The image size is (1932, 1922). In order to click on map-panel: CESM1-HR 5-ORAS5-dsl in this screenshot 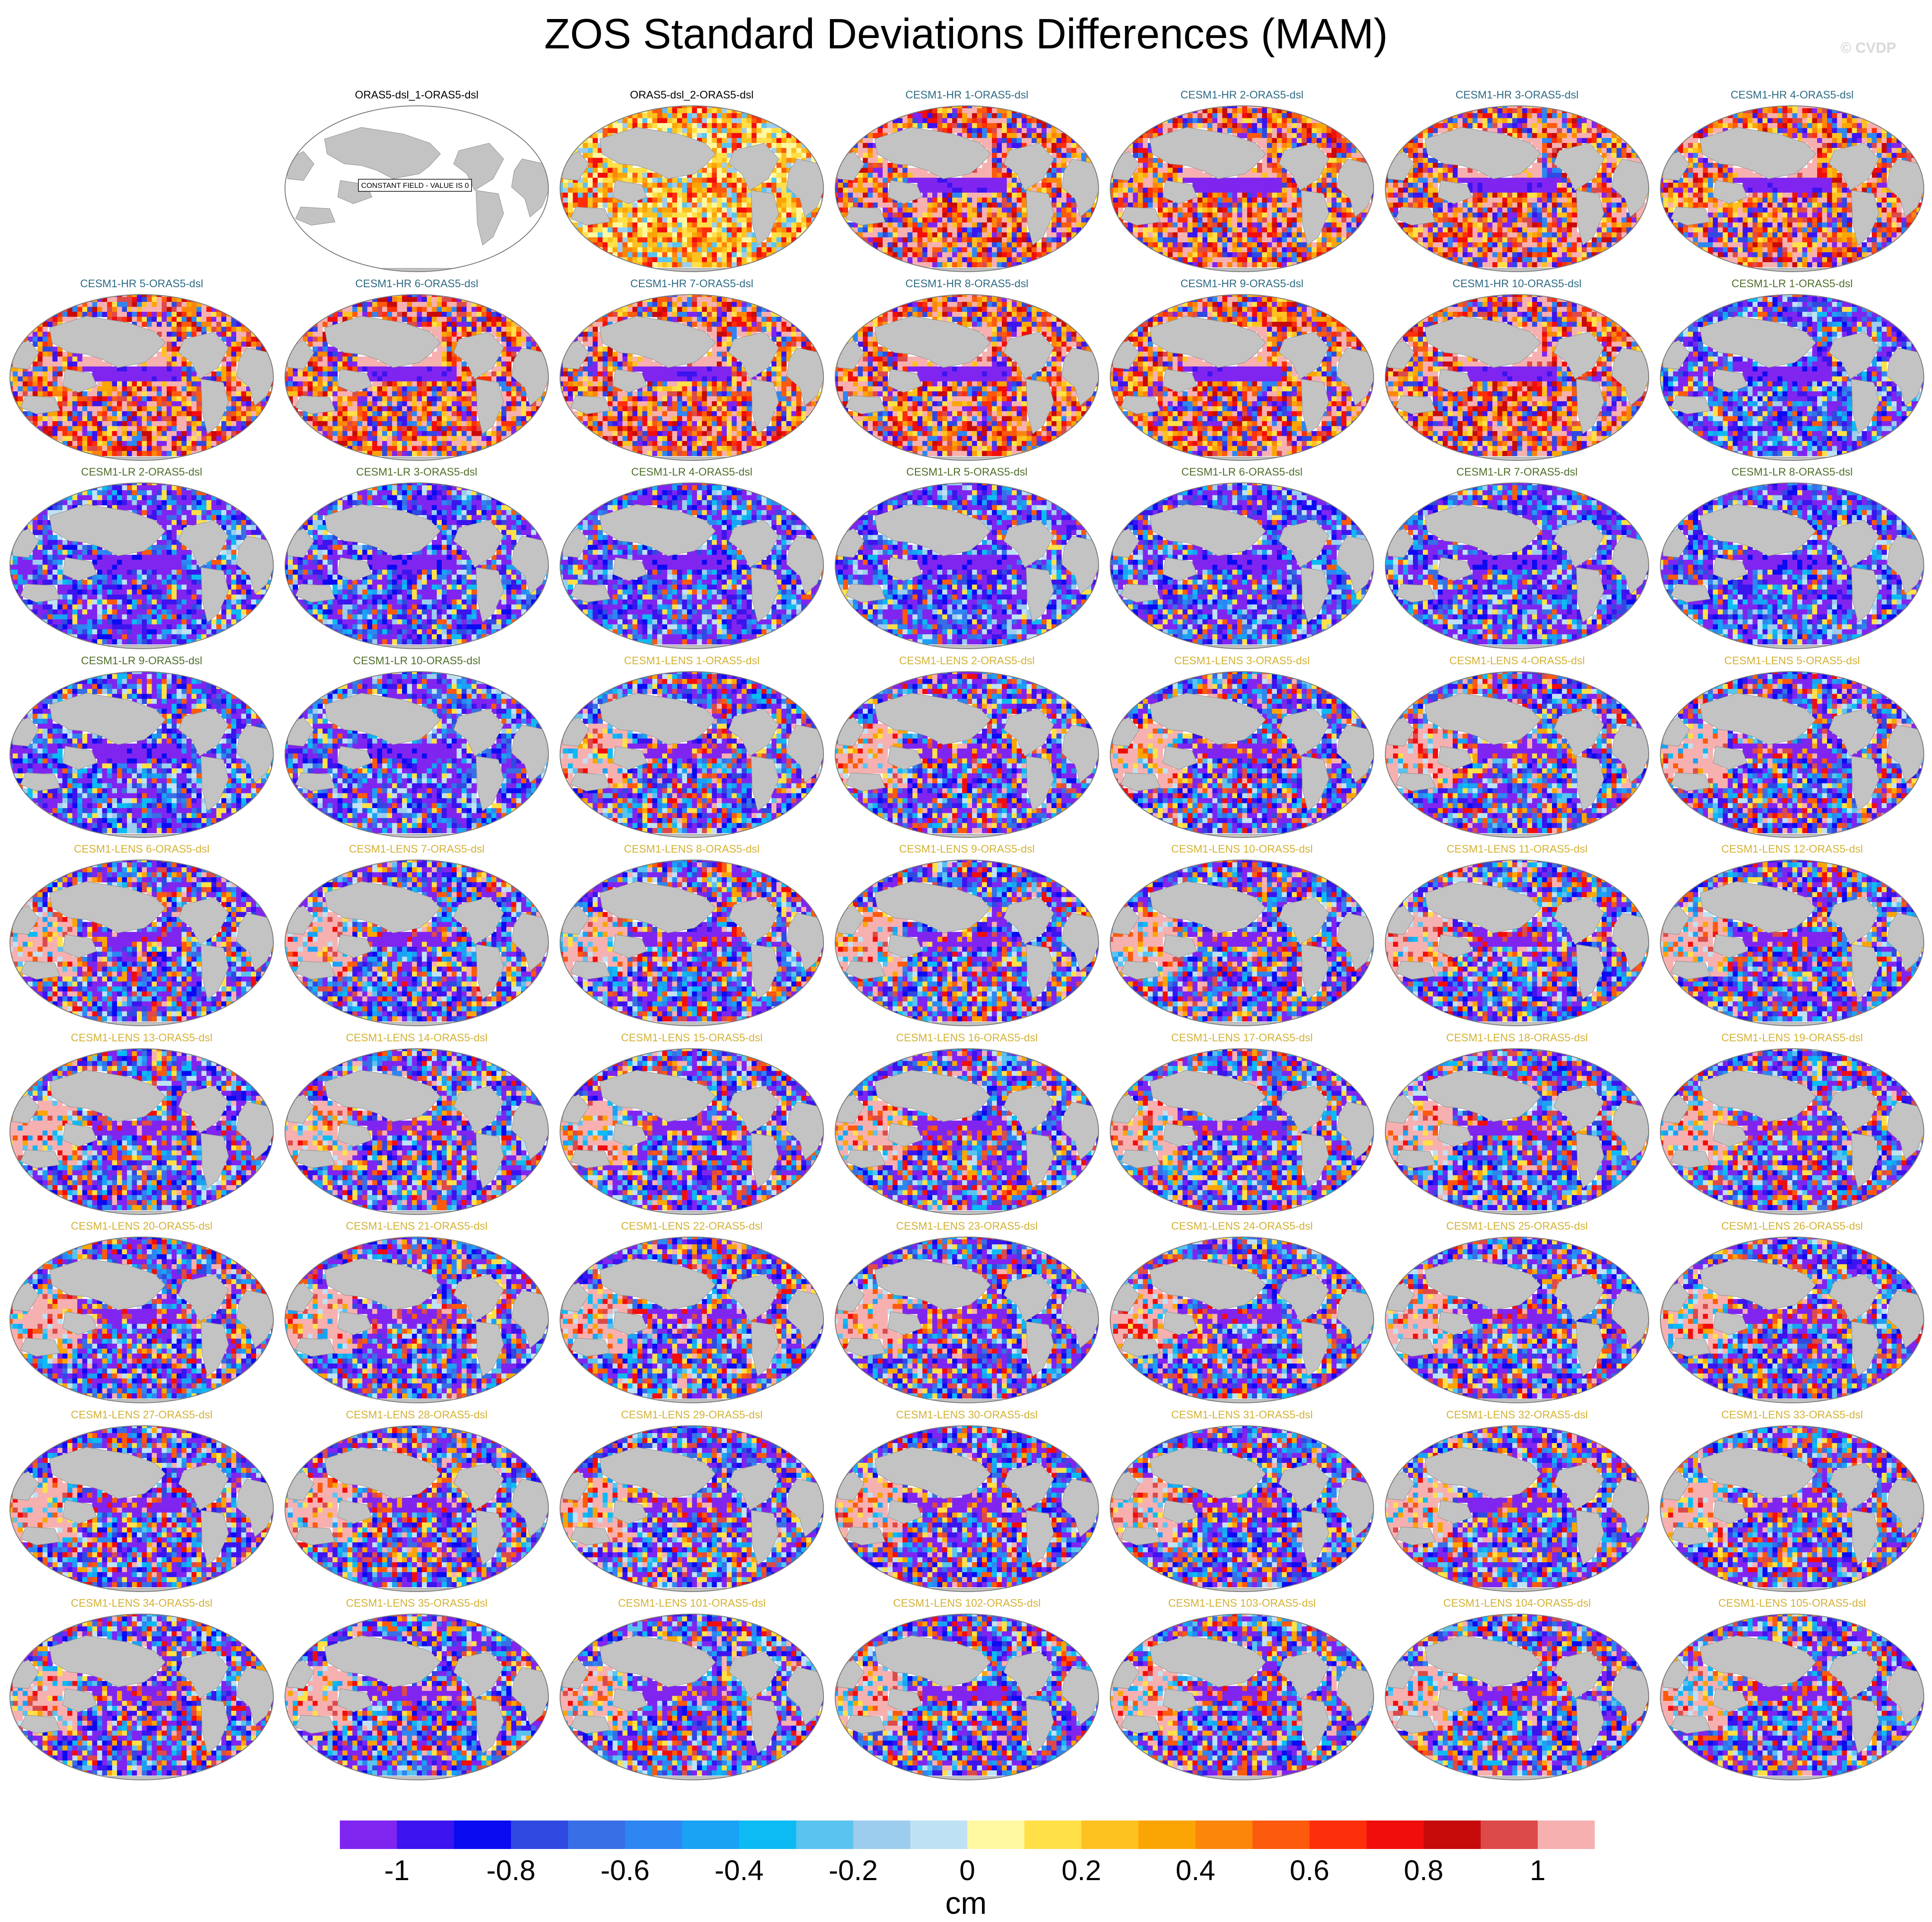, I will do `click(142, 370)`.